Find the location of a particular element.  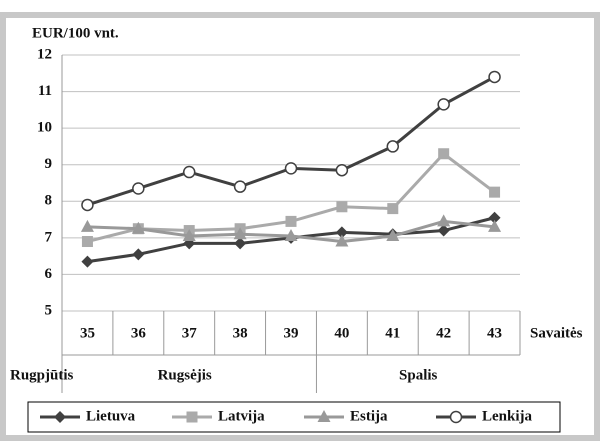

legend-label: Lietuva is located at coordinates (111, 416).